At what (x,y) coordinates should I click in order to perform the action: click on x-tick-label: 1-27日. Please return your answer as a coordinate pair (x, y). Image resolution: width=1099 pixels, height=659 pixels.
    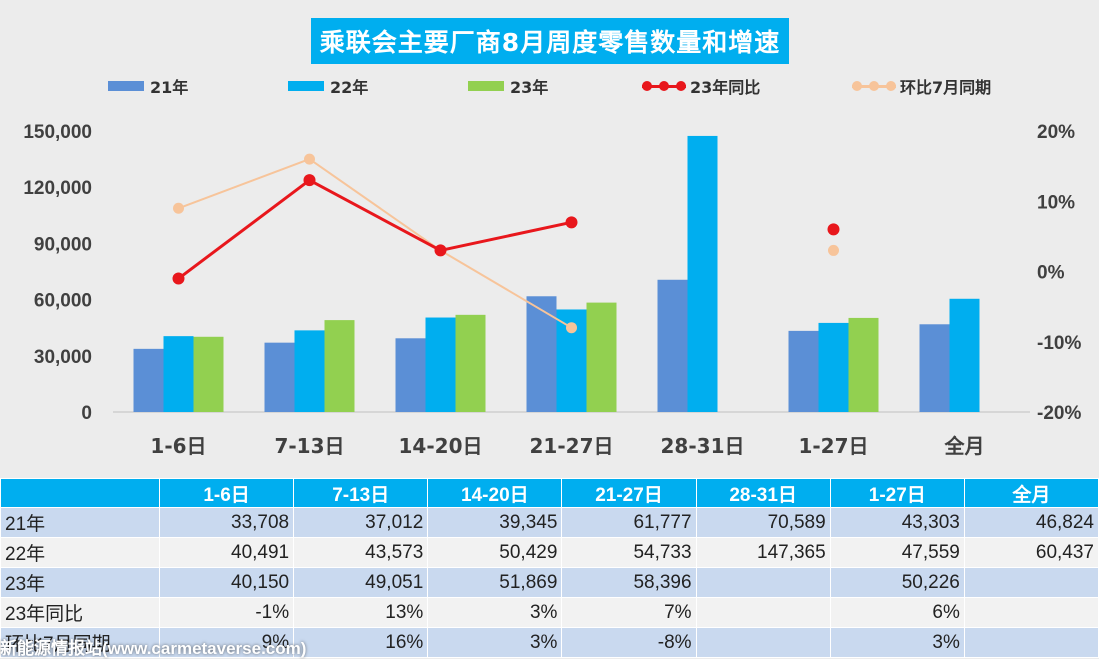
    Looking at the image, I should click on (833, 446).